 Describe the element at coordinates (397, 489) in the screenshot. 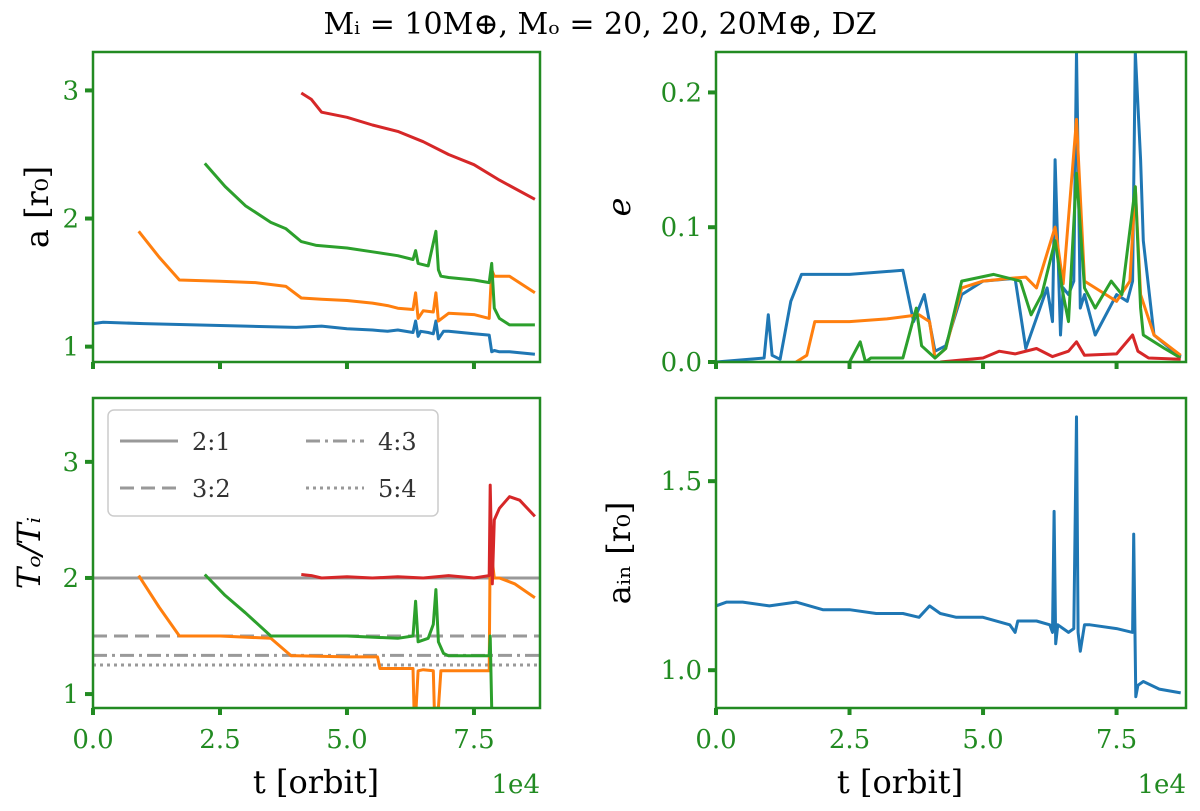

I see `legend-label: 5:4` at that location.